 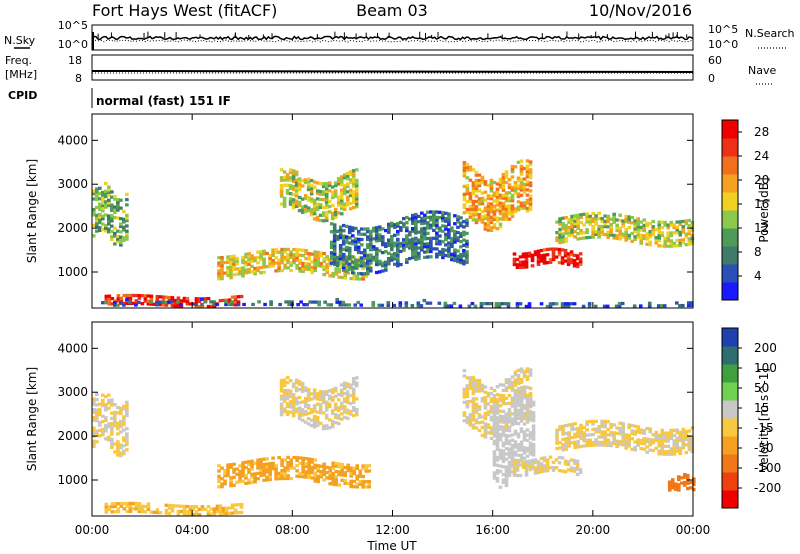 What do you see at coordinates (730, 391) in the screenshot?
I see `colorbar-swatch` at bounding box center [730, 391].